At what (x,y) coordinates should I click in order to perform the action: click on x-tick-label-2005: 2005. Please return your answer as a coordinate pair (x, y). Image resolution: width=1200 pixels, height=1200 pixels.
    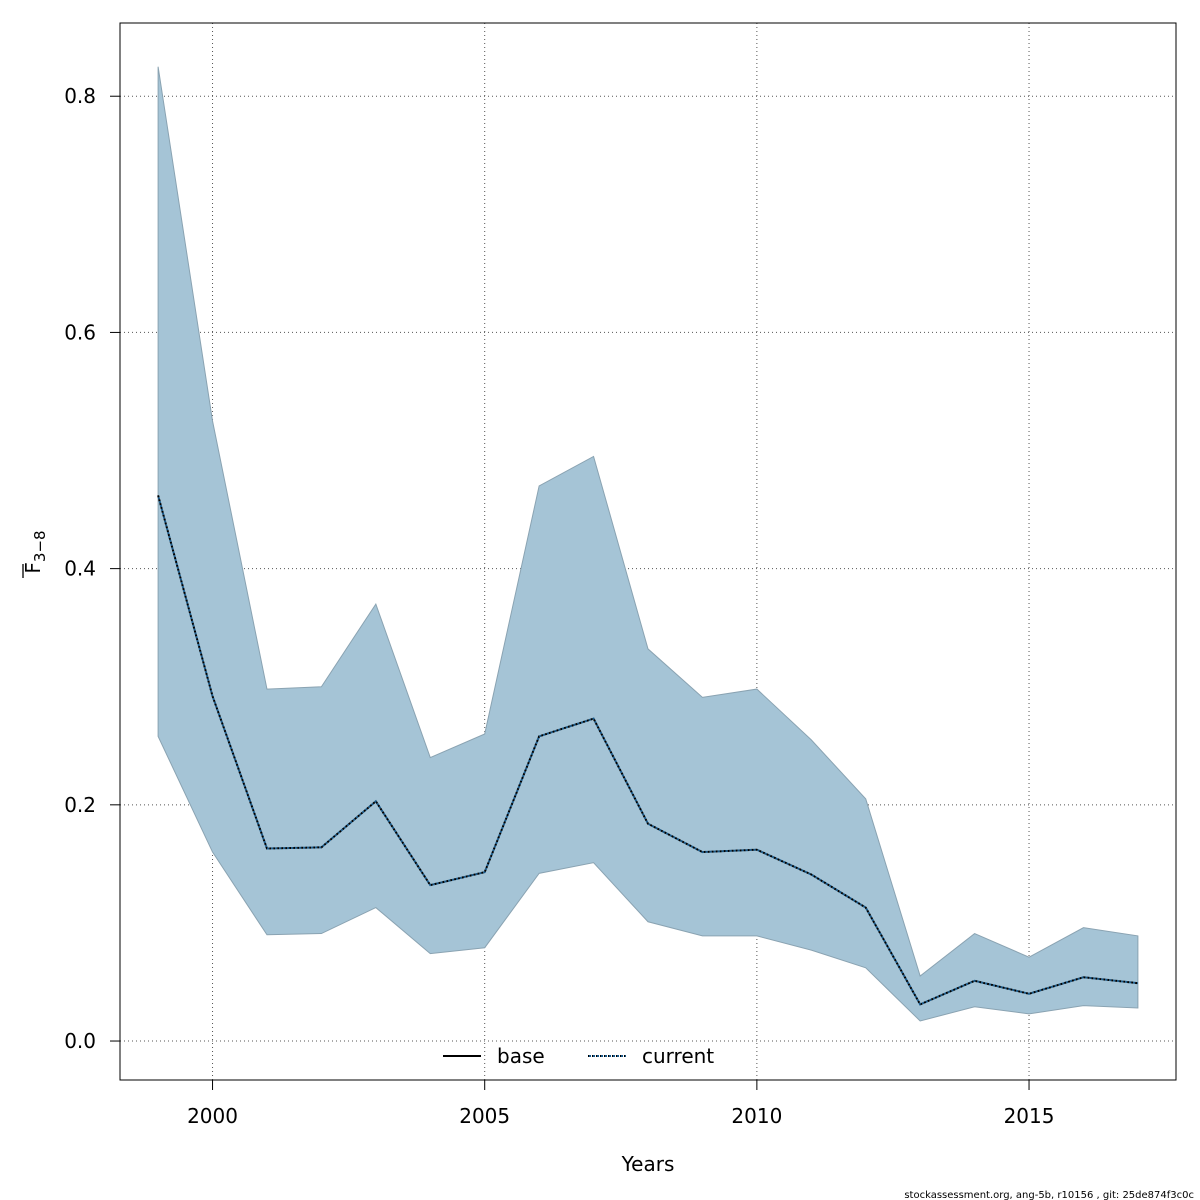
    Looking at the image, I should click on (484, 1116).